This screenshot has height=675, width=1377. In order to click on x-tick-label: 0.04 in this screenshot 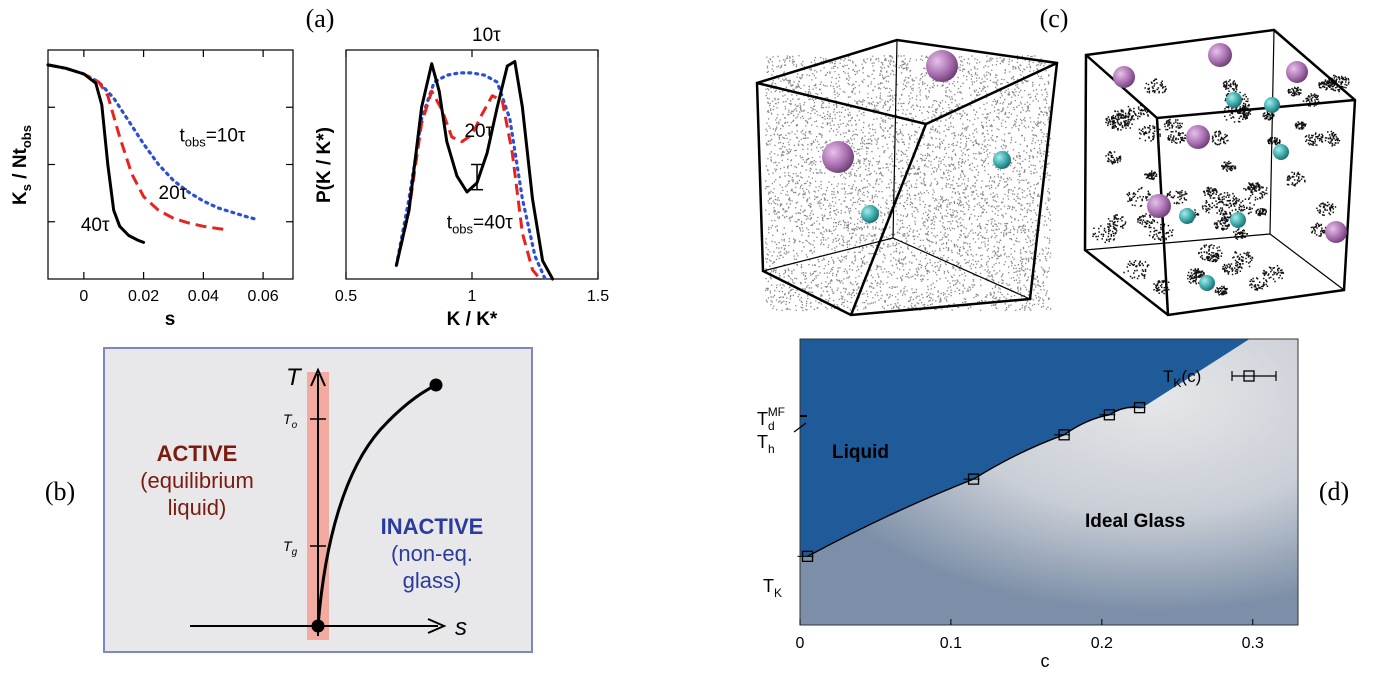, I will do `click(203, 296)`.